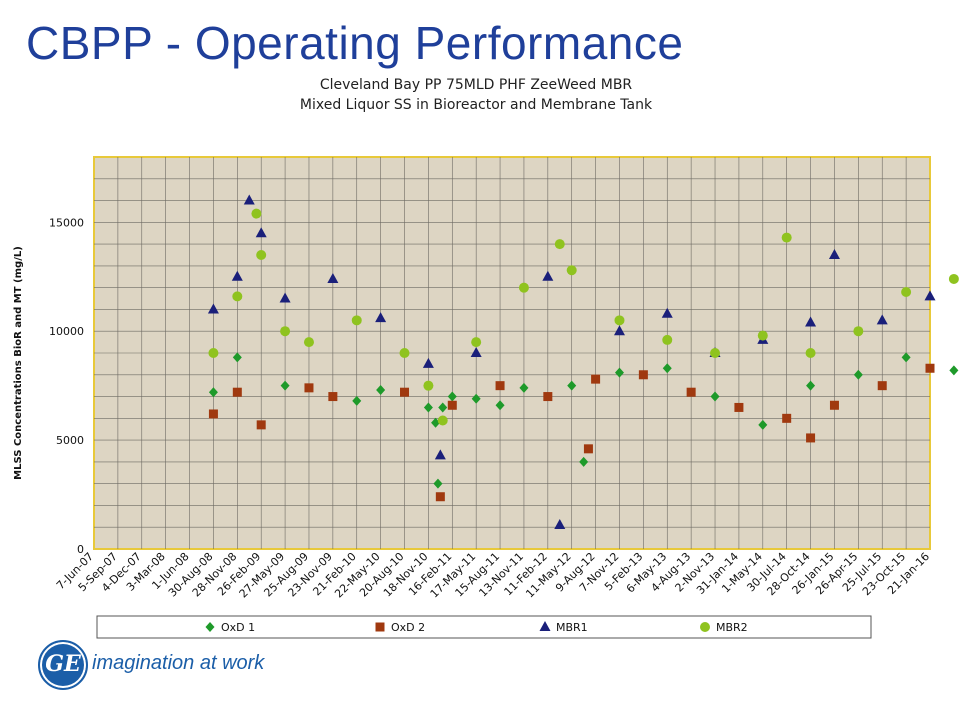  Describe the element at coordinates (18, 363) in the screenshot. I see `y-axis-label: MLSS Concentrations BioR and MT (mg/L)` at that location.